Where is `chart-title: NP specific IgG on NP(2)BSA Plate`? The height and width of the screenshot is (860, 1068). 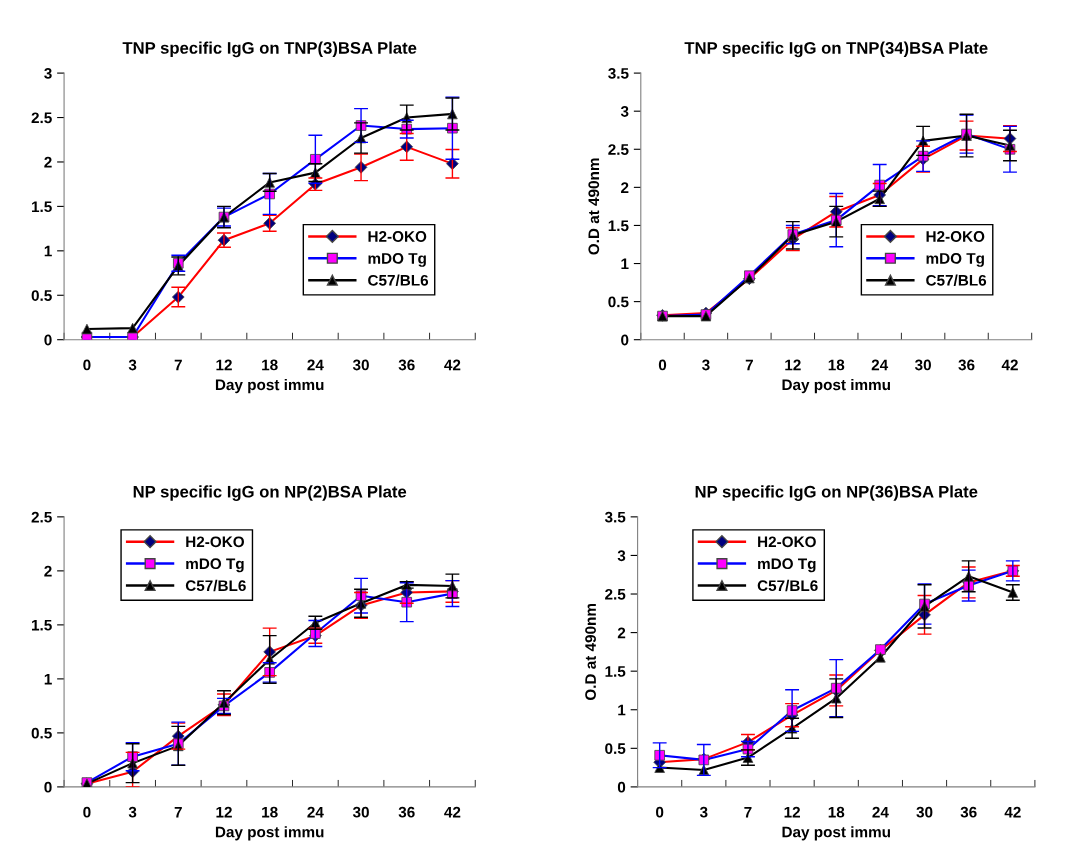
chart-title: NP specific IgG on NP(2)BSA Plate is located at coordinates (270, 493).